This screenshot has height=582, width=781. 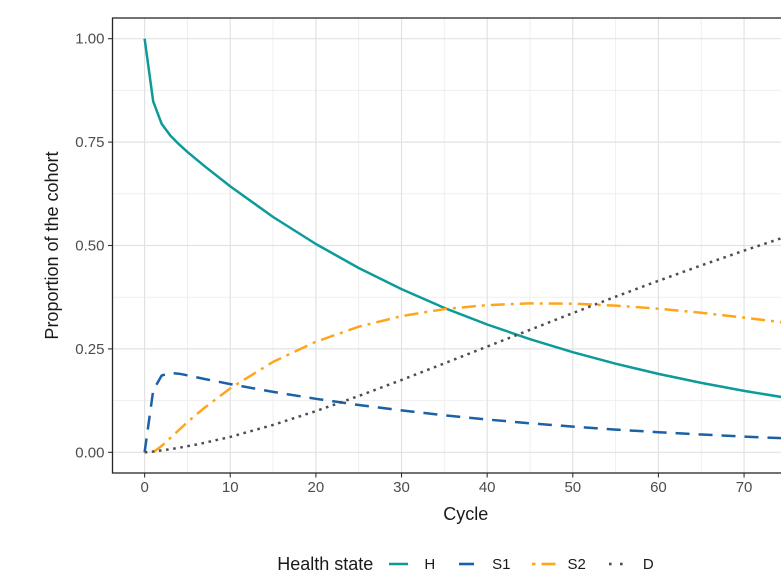 What do you see at coordinates (52, 245) in the screenshot?
I see `y-axis-title: Proportion of the cohort` at bounding box center [52, 245].